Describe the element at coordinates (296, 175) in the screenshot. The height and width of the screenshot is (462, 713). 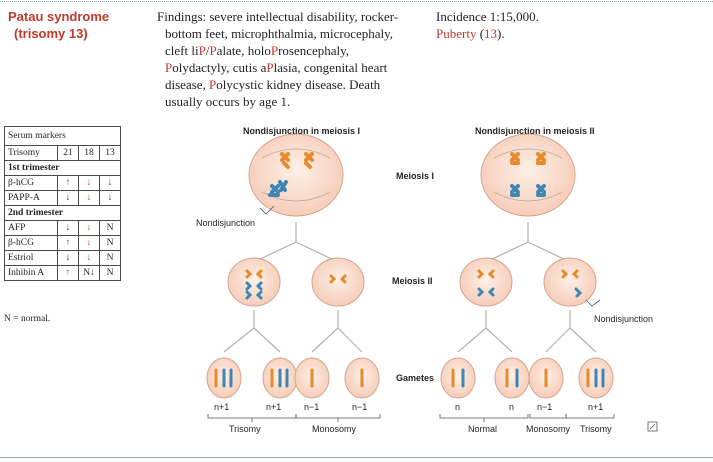
I see `meiosis1-cell-left` at that location.